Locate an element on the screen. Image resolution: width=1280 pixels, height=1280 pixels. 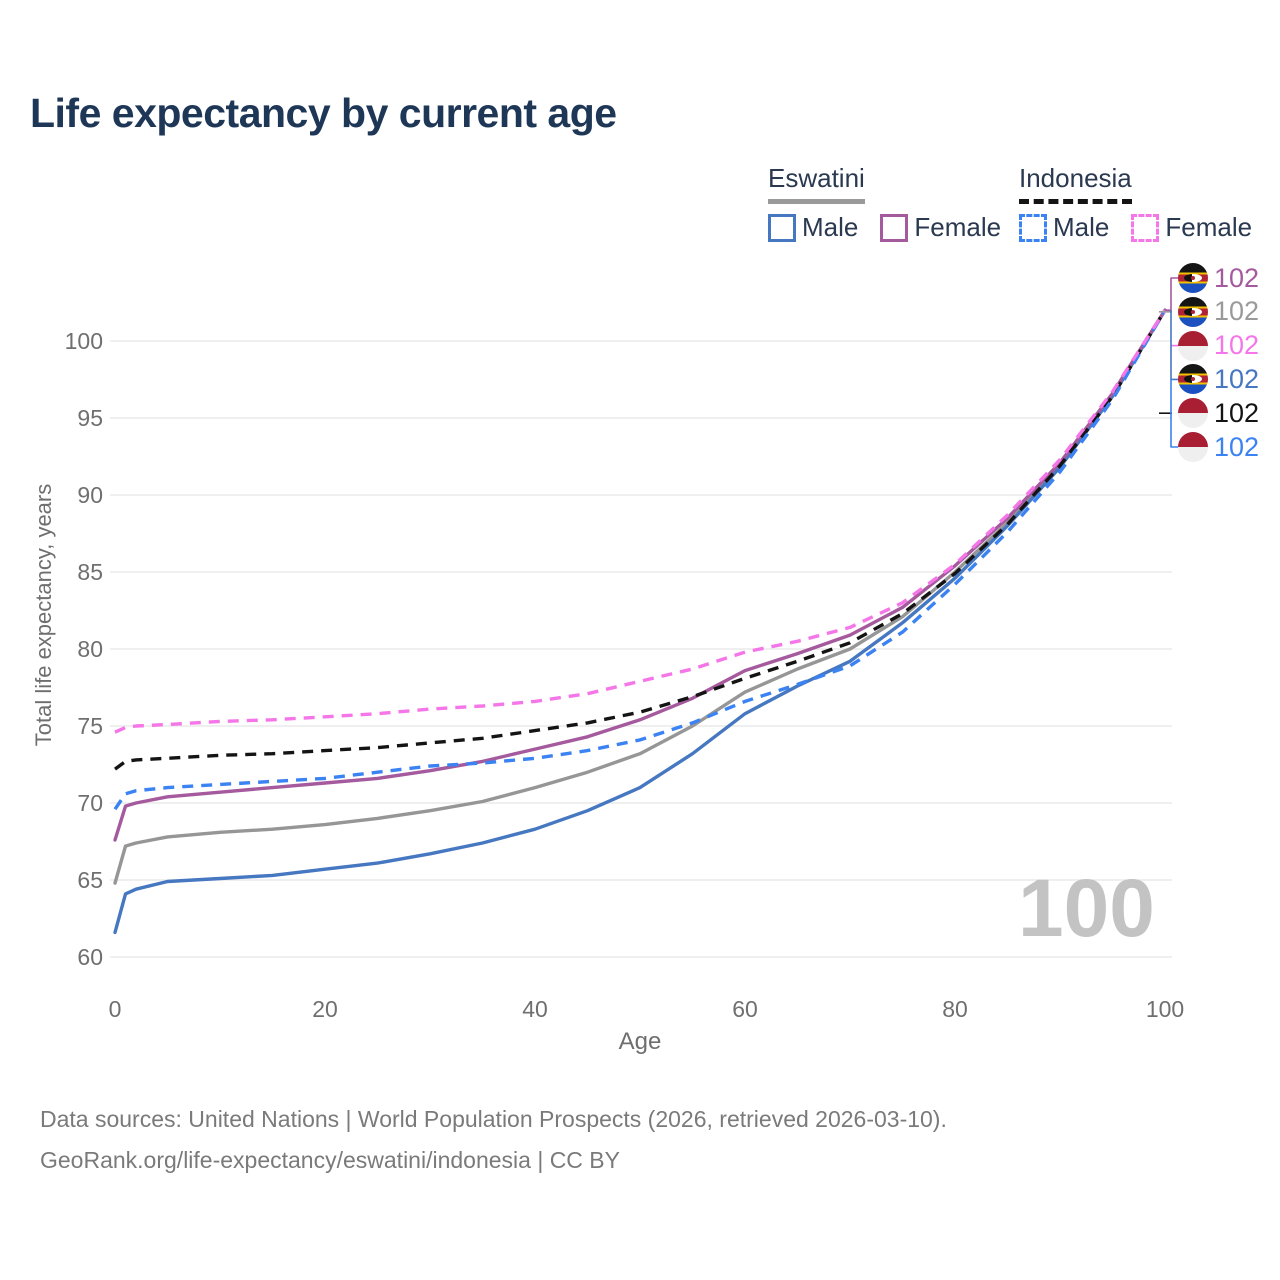
indonesia-male-swatch-icon is located at coordinates (1033, 227).